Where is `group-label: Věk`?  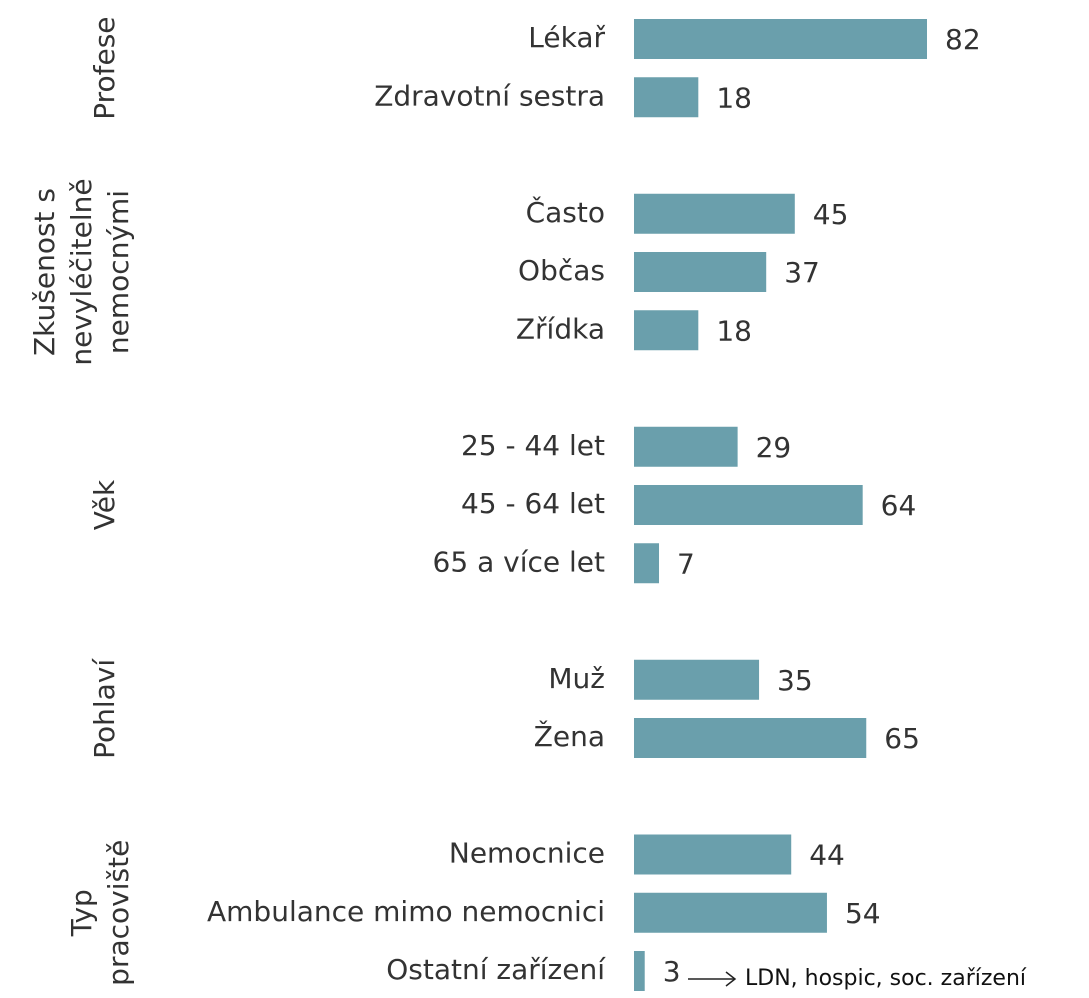
group-label: Věk is located at coordinates (104, 504).